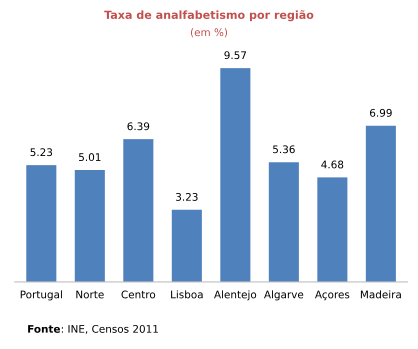  I want to click on chart-subtitle: (em %), so click(209, 33).